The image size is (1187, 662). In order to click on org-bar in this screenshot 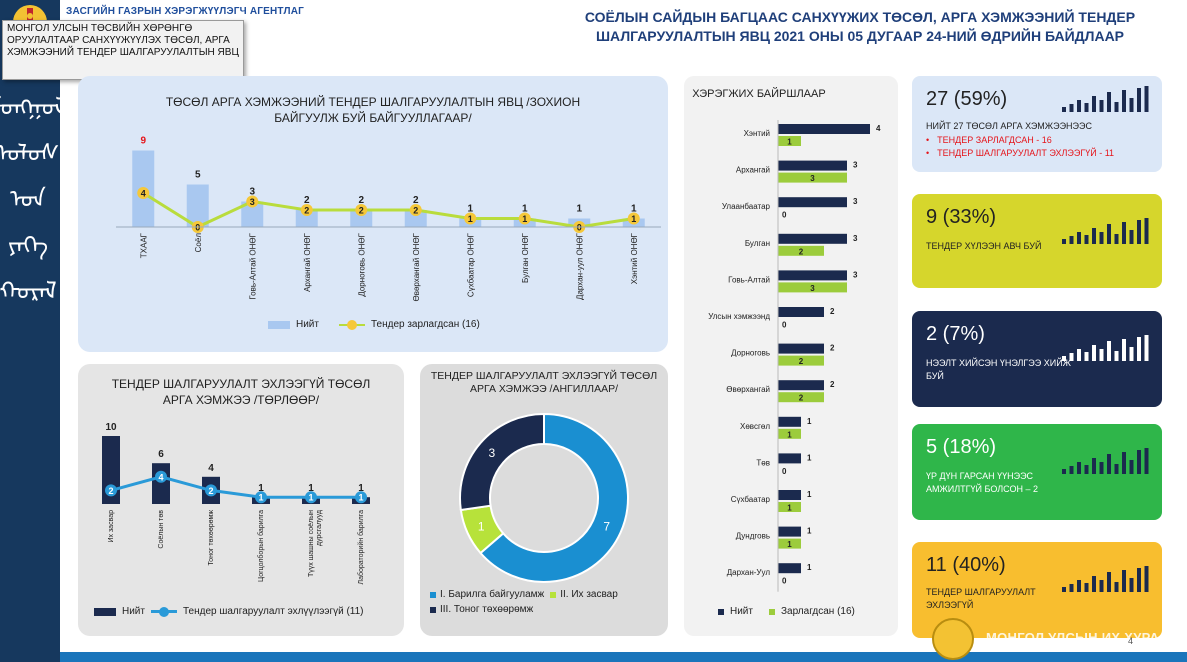, I will do `click(306, 218)`.